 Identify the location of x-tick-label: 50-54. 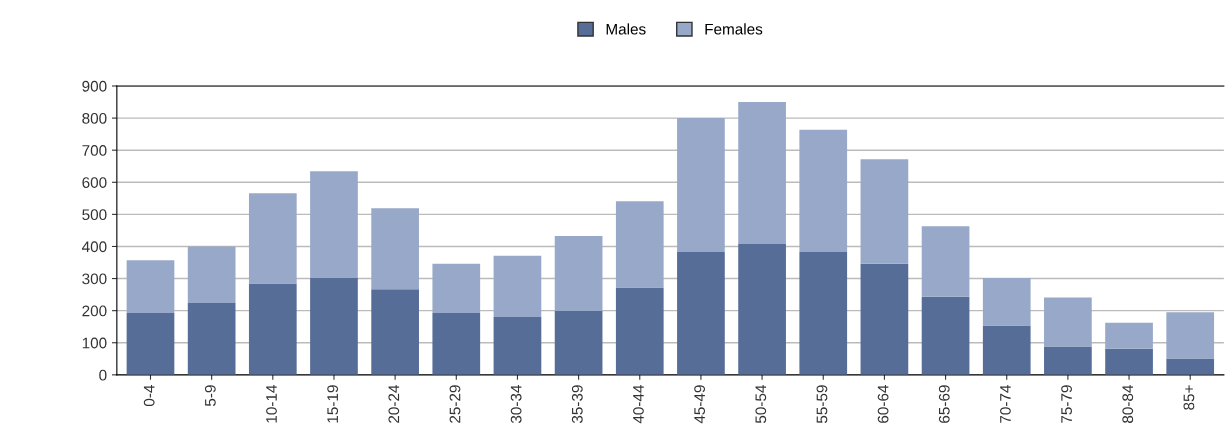
(761, 404).